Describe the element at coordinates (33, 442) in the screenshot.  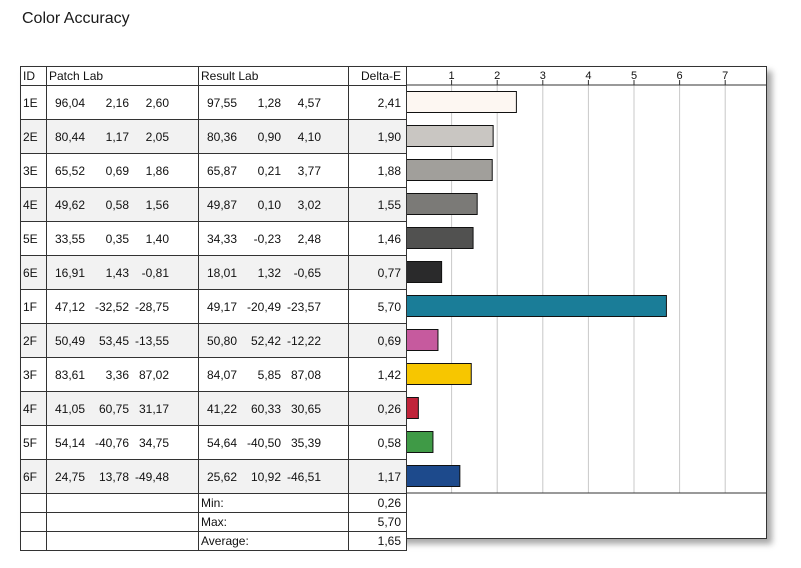
I see `row-id: 5F` at that location.